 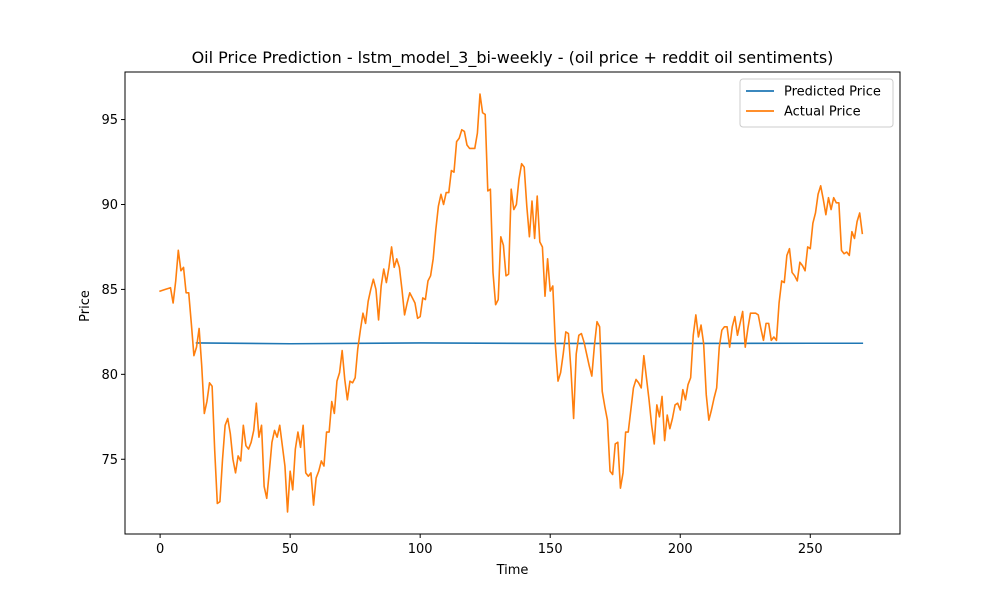 What do you see at coordinates (109, 460) in the screenshot?
I see `y-tick-label: 75` at bounding box center [109, 460].